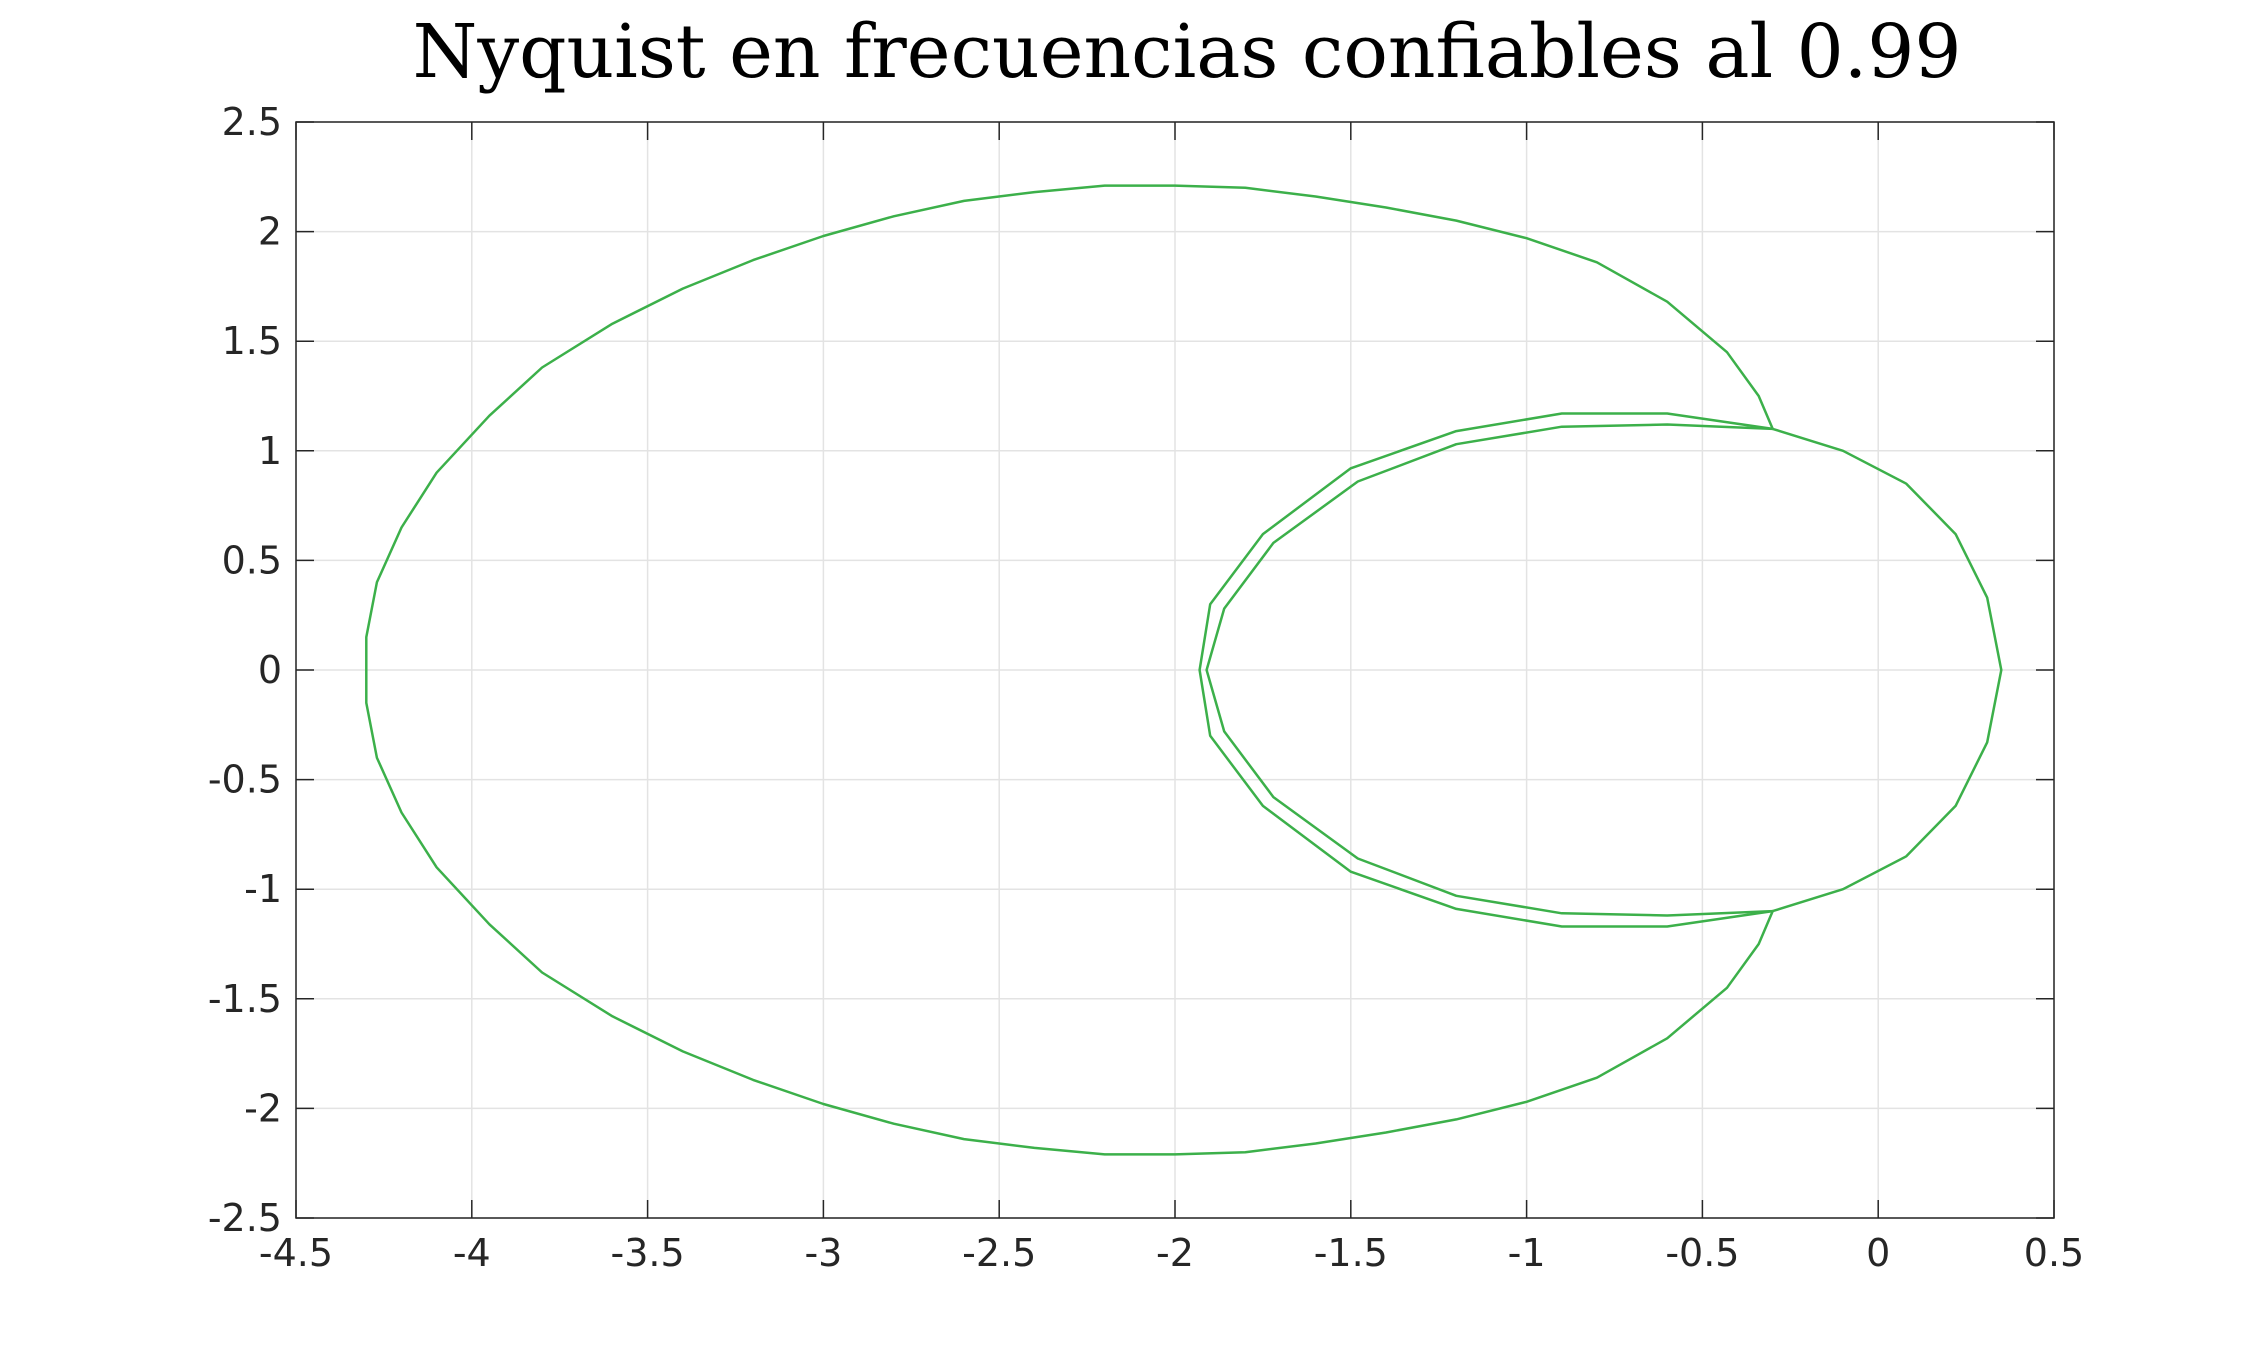 The width and height of the screenshot is (2259, 1364). What do you see at coordinates (1527, 1253) in the screenshot?
I see `x-tick-label: -1` at bounding box center [1527, 1253].